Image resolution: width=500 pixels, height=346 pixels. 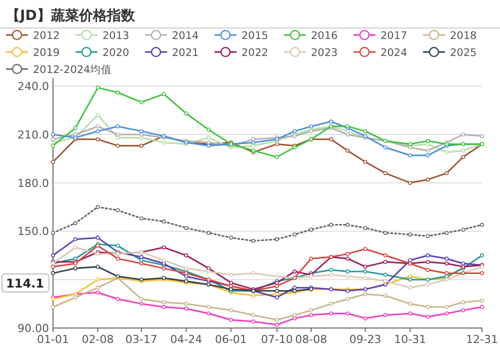 I want to click on chart-title: 【JD】蔬菜价格指数, so click(x=71, y=16).